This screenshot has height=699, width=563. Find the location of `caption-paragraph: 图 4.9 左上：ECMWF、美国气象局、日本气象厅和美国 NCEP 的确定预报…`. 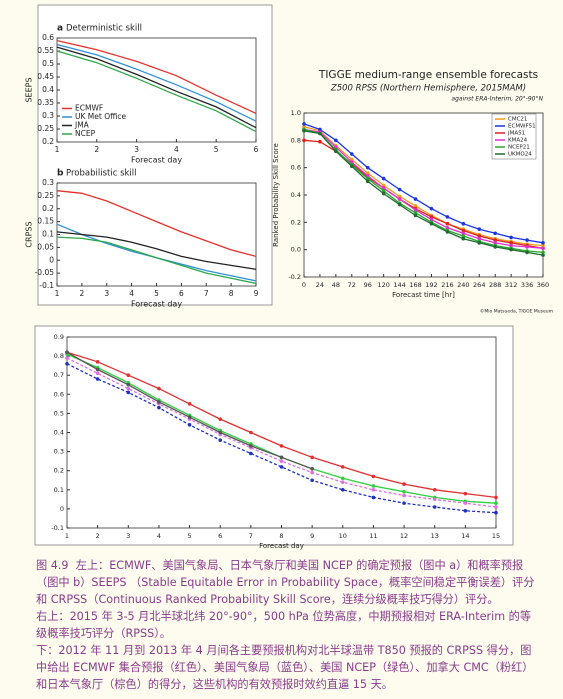

caption-paragraph: 图 4.9 左上：ECMWF、美国气象局、日本气象厅和美国 NCEP 的确定预报… is located at coordinates (288, 582).